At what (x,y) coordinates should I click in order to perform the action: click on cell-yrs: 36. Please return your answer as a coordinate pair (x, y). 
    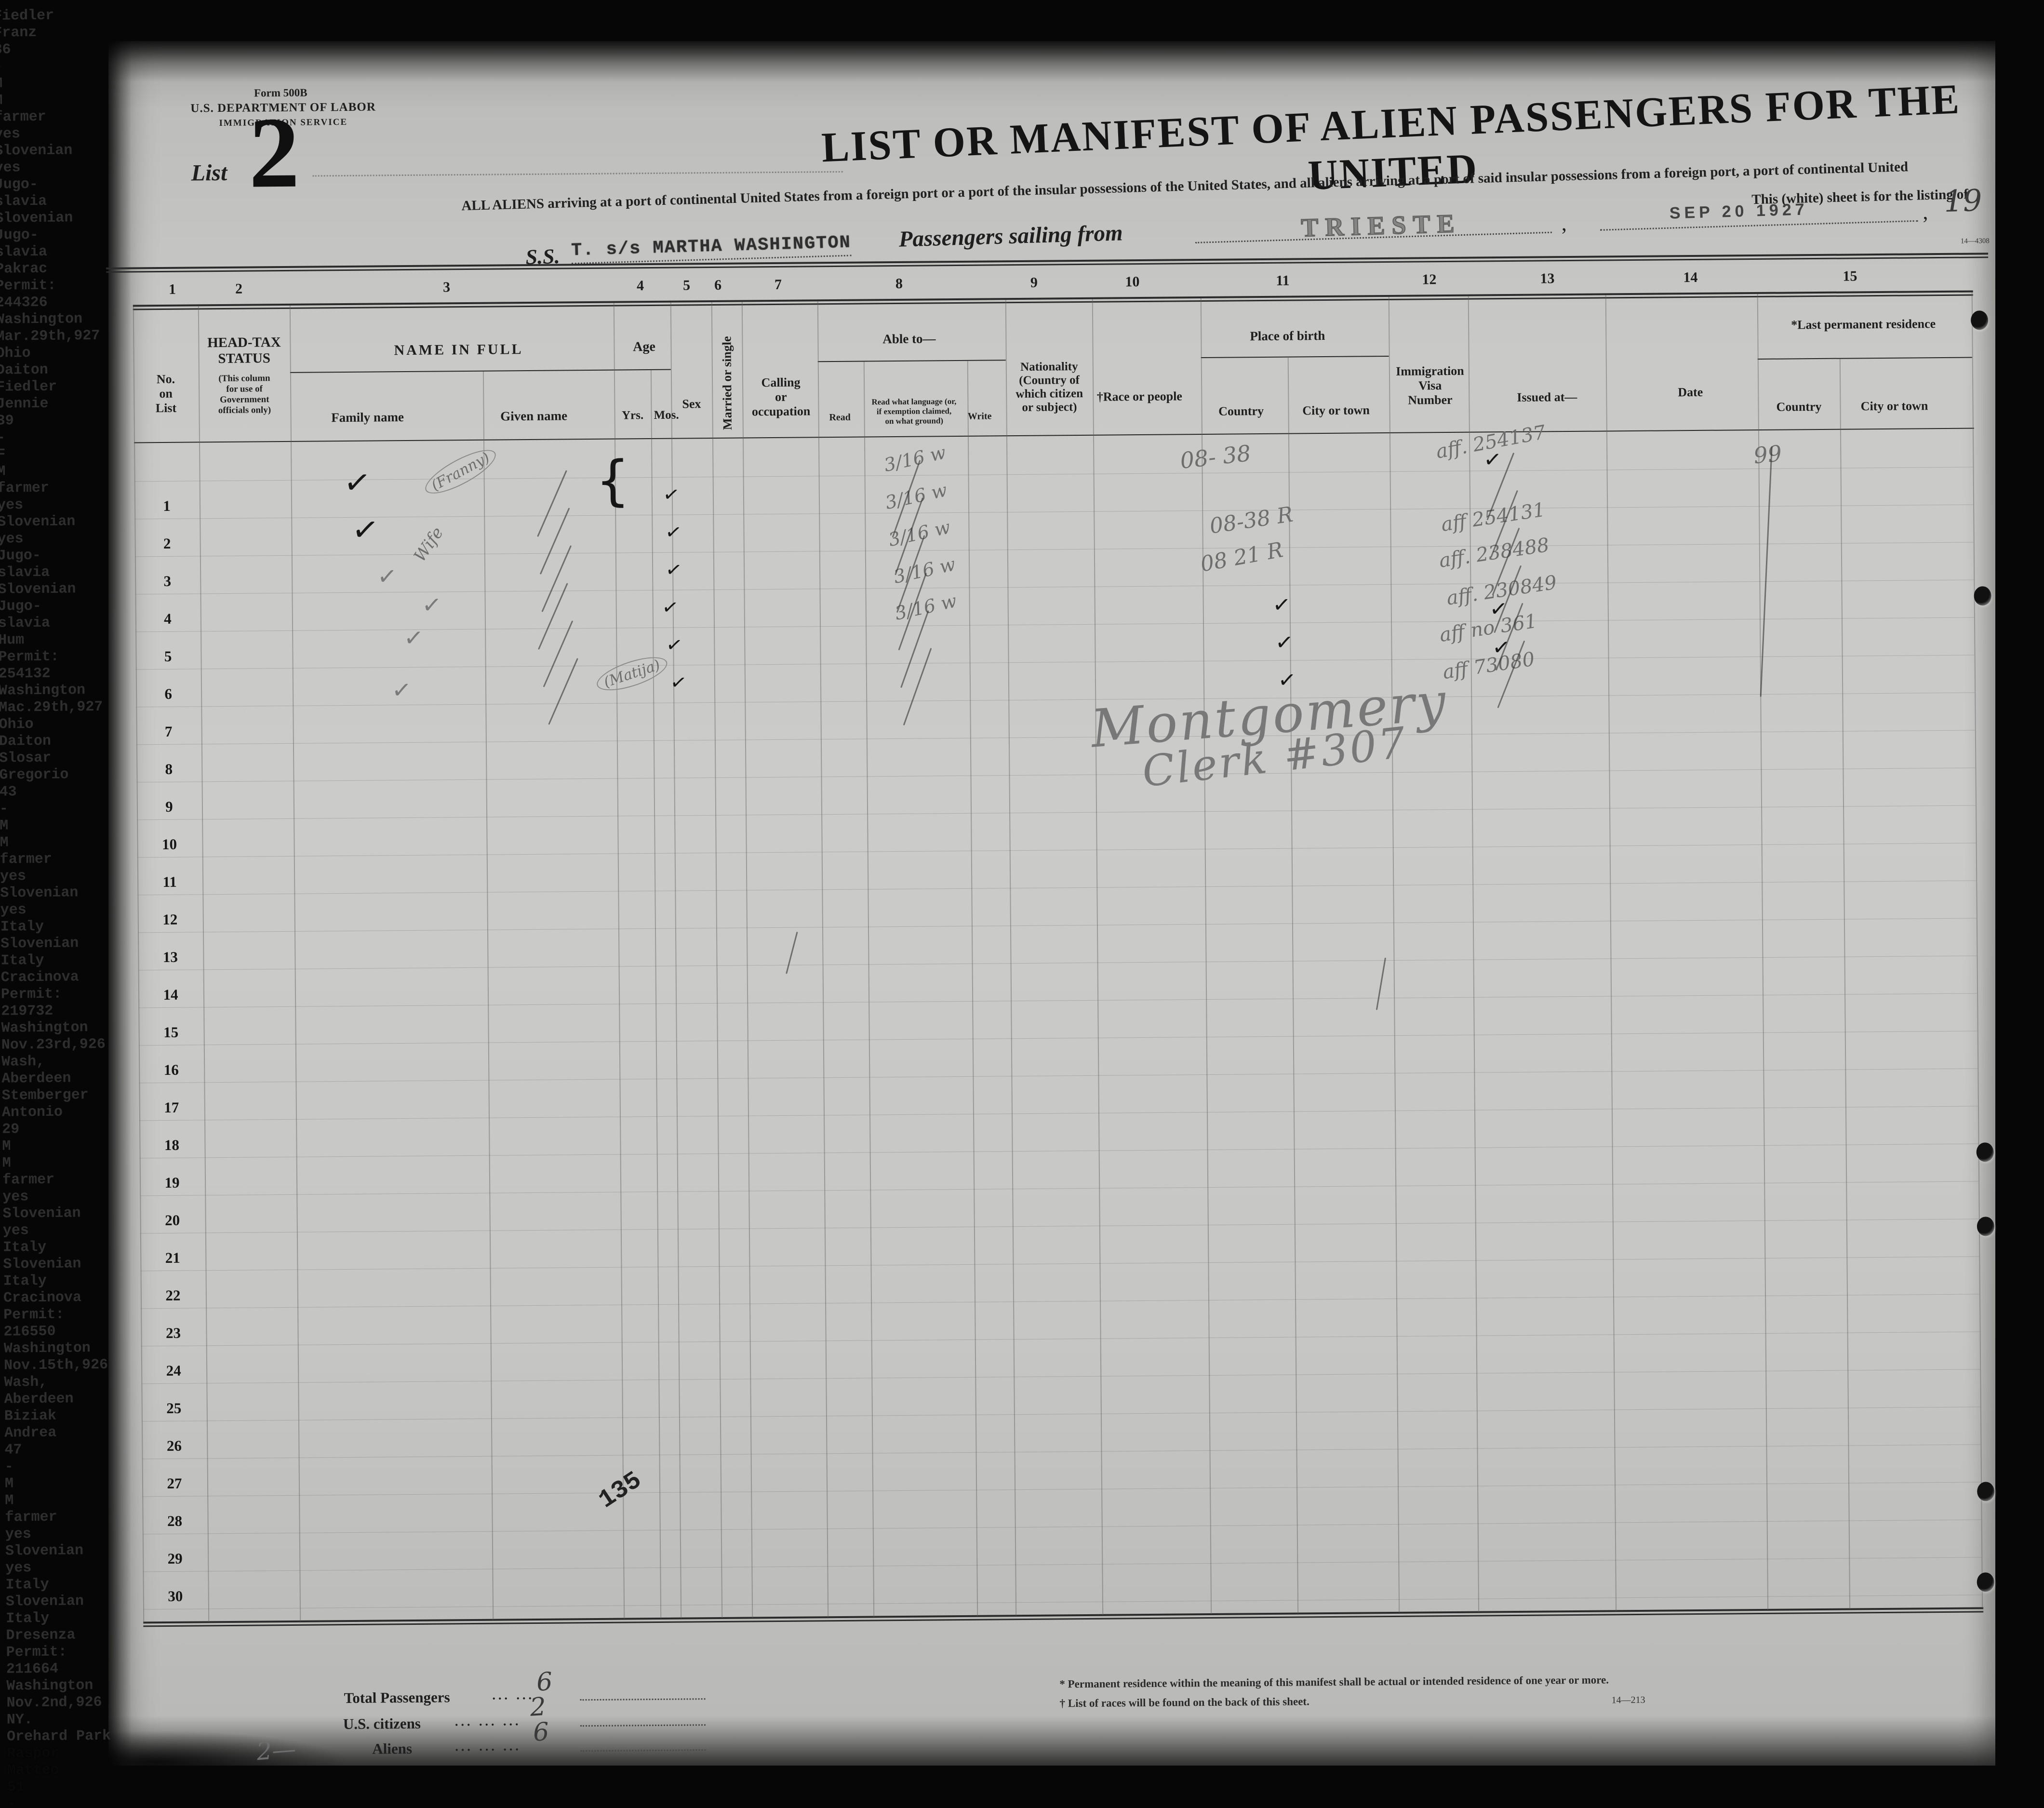
    Looking at the image, I should click on (5, 50).